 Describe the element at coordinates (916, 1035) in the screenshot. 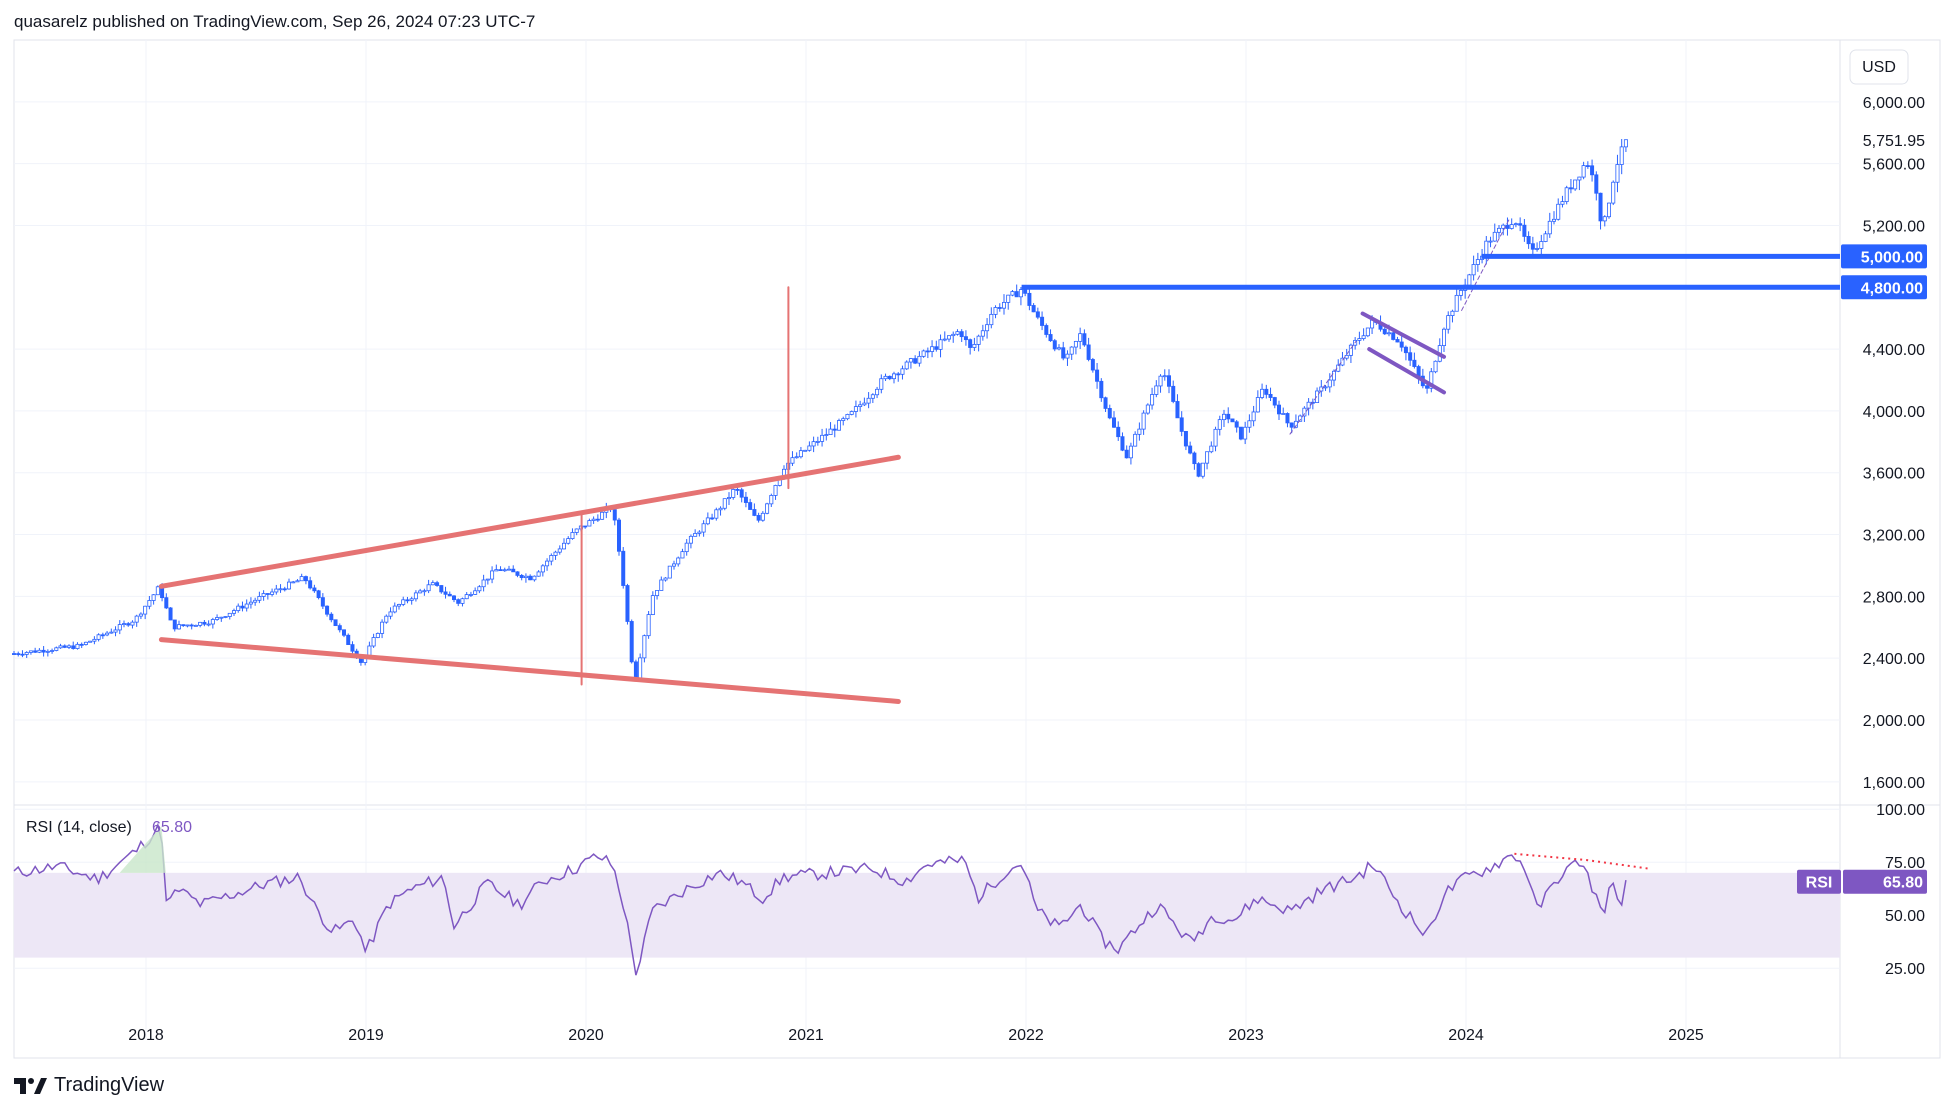

I see `time-axis: 2018 2019 2020 2021 2022 2023 2024 2025` at that location.